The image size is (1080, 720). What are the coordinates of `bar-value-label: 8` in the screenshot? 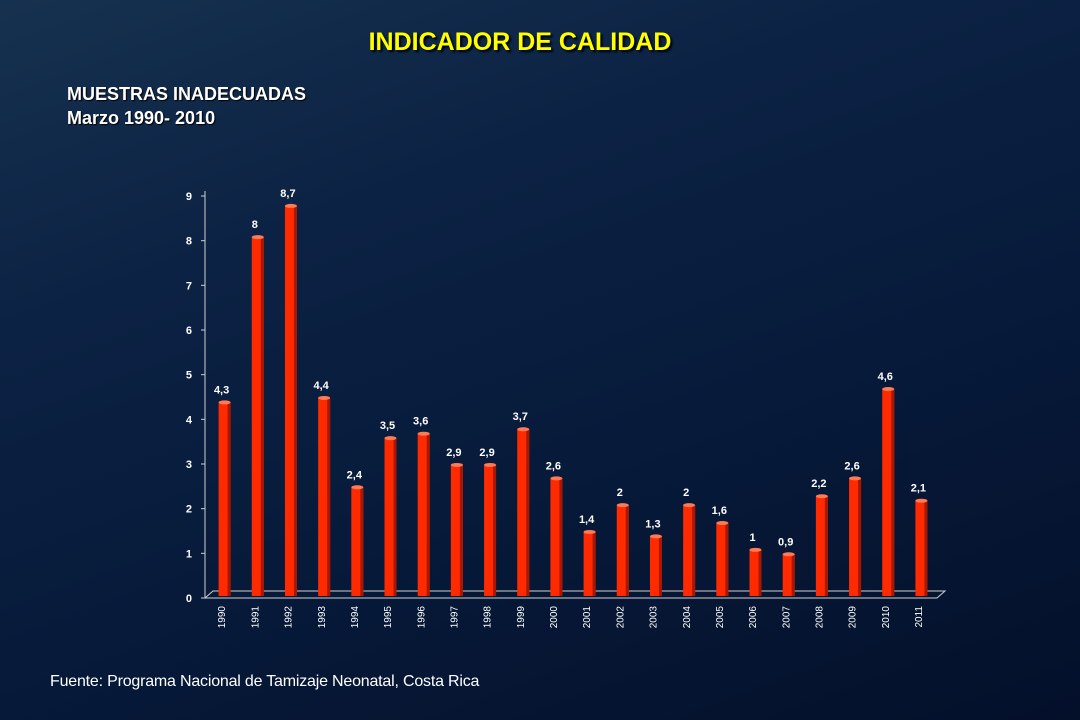 It's located at (255, 225).